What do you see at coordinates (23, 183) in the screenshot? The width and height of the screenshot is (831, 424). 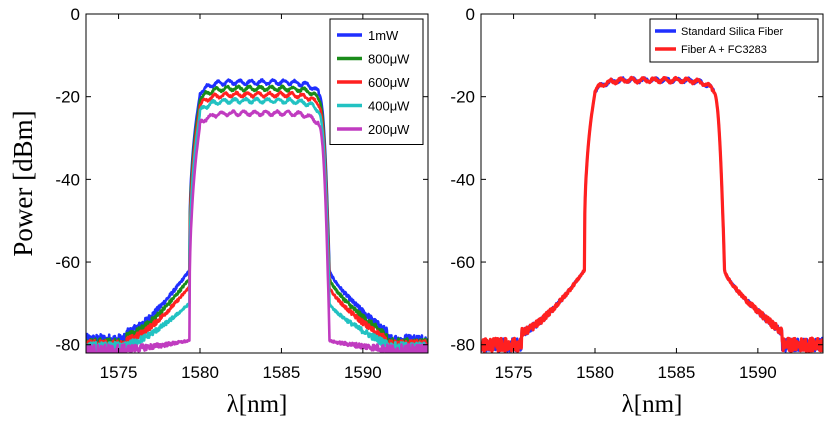 I see `y-axis-label: Power [dBm]` at bounding box center [23, 183].